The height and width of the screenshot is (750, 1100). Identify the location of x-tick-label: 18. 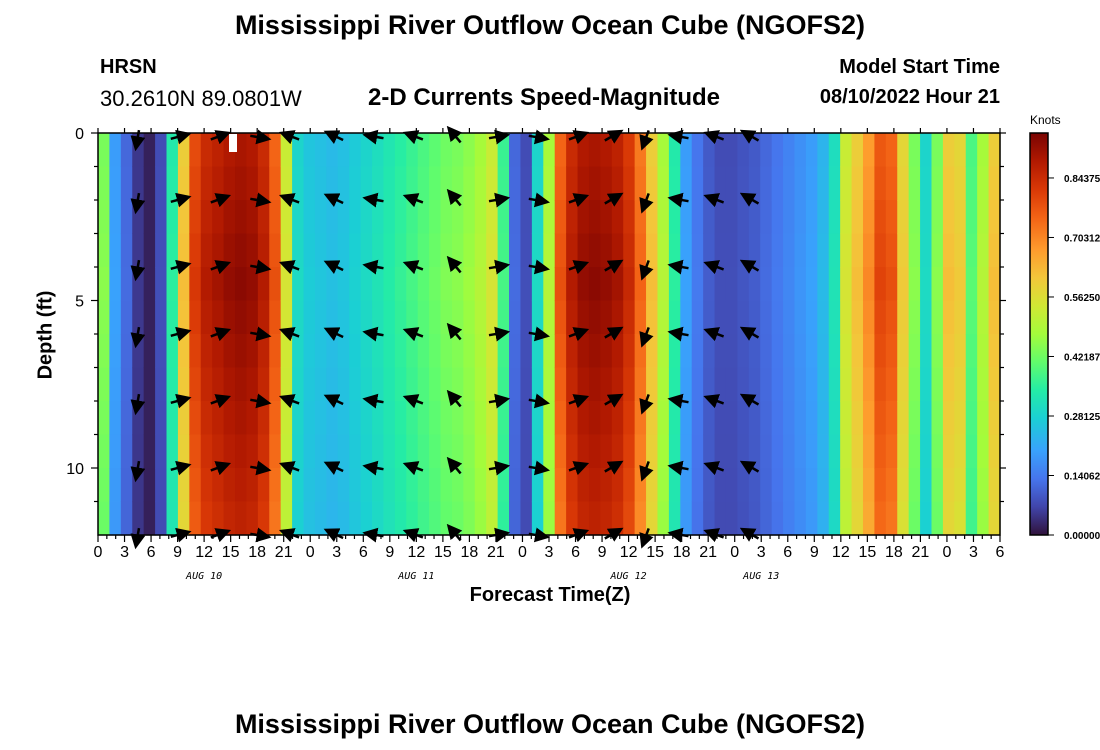
(470, 552).